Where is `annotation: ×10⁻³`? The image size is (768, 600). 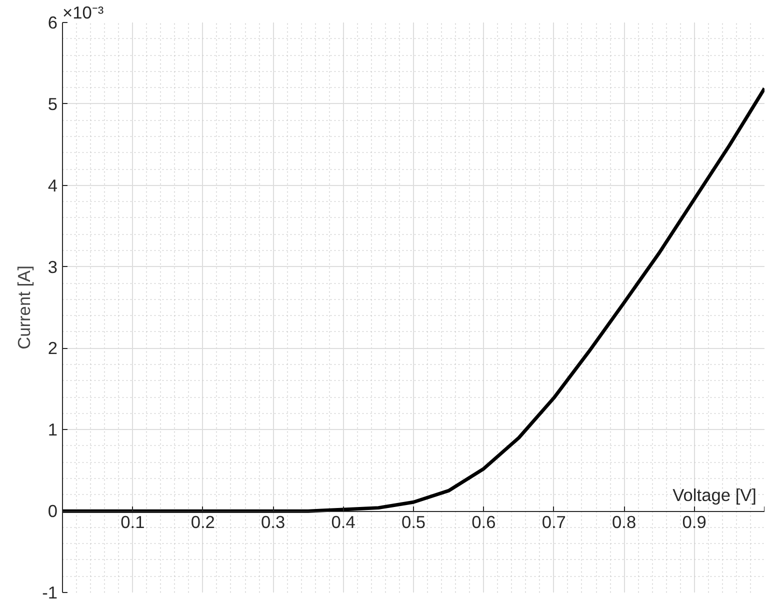 annotation: ×10⁻³ is located at coordinates (83, 12).